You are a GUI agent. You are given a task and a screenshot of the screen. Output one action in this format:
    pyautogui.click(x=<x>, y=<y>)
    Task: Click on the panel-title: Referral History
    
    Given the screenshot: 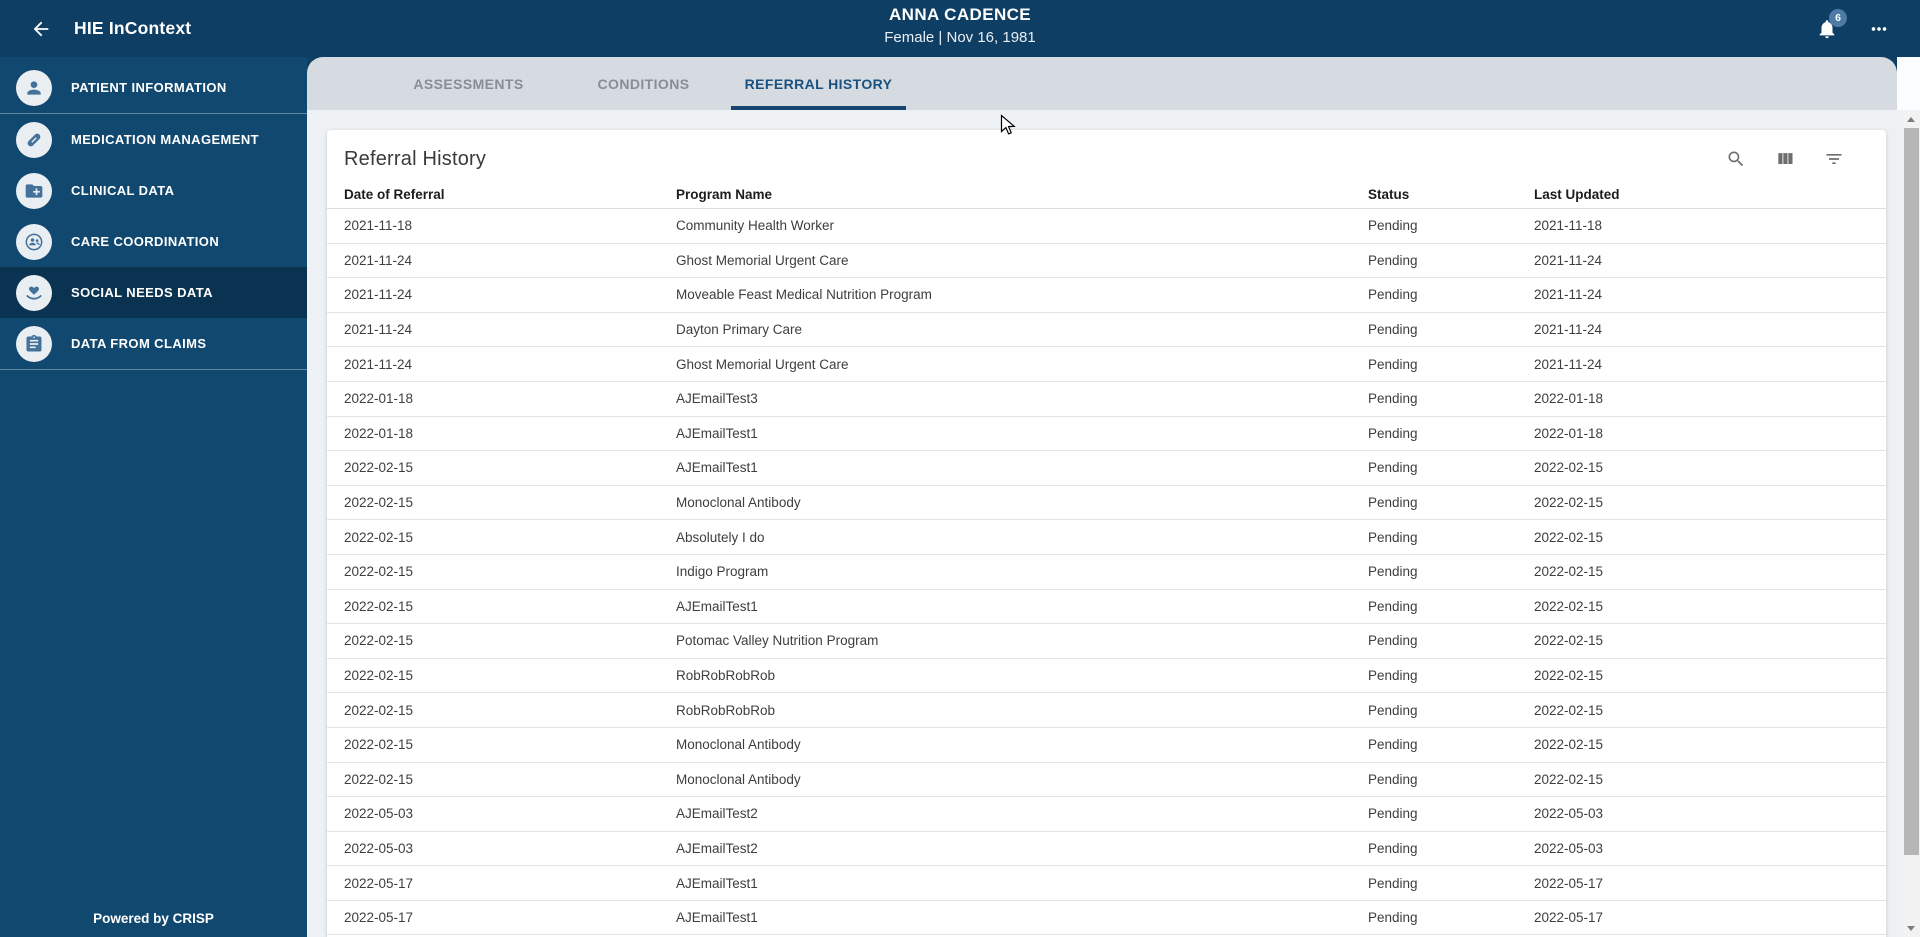 What is the action you would take?
    pyautogui.click(x=415, y=158)
    